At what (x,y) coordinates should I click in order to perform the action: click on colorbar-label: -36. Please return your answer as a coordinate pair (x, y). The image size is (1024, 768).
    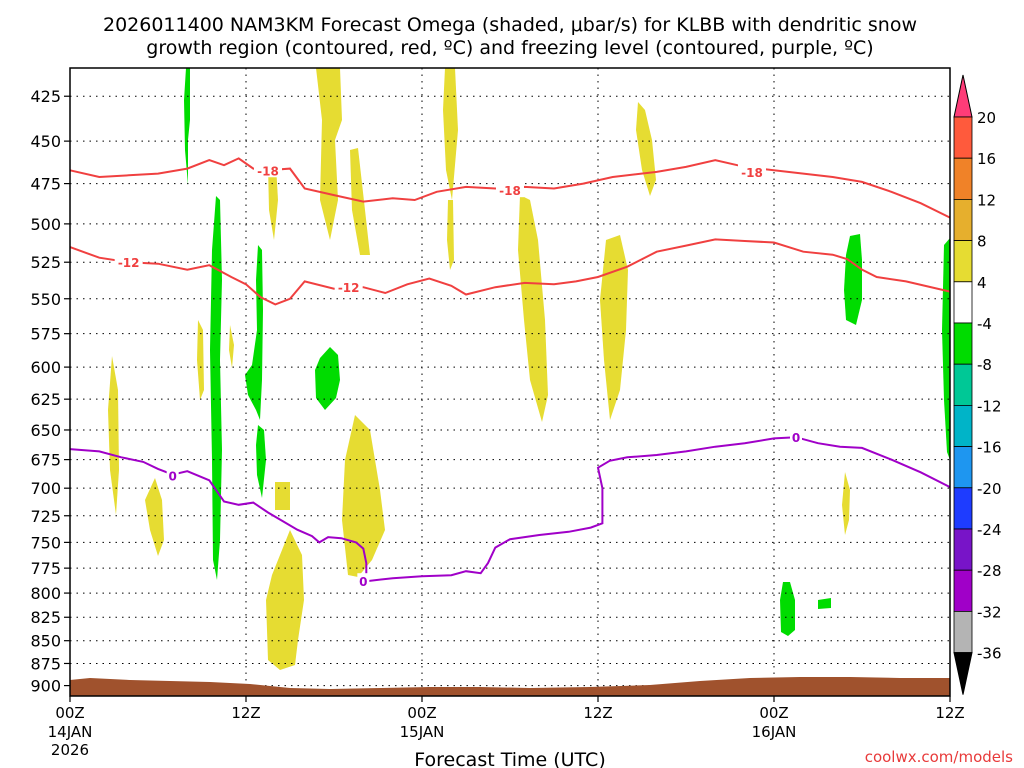
    Looking at the image, I should click on (989, 654).